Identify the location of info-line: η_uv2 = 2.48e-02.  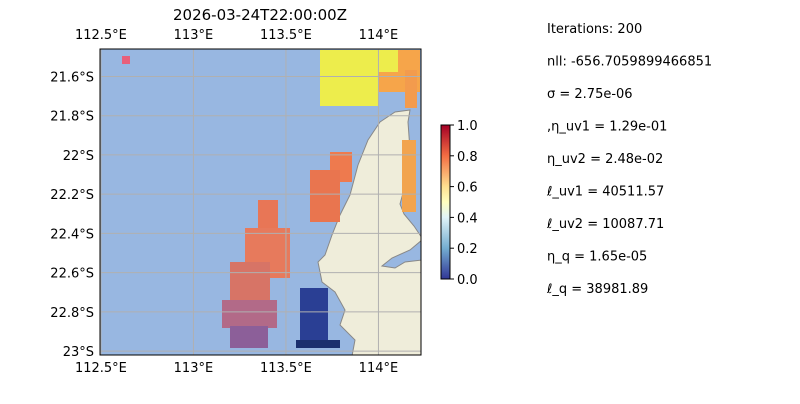
(605, 159).